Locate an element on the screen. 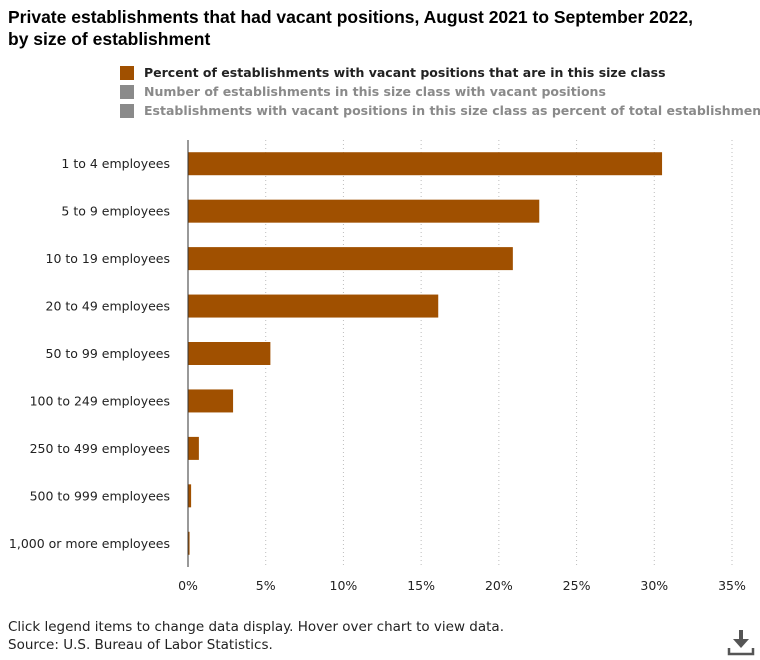  category-label: 50 to 99 employees is located at coordinates (108, 353).